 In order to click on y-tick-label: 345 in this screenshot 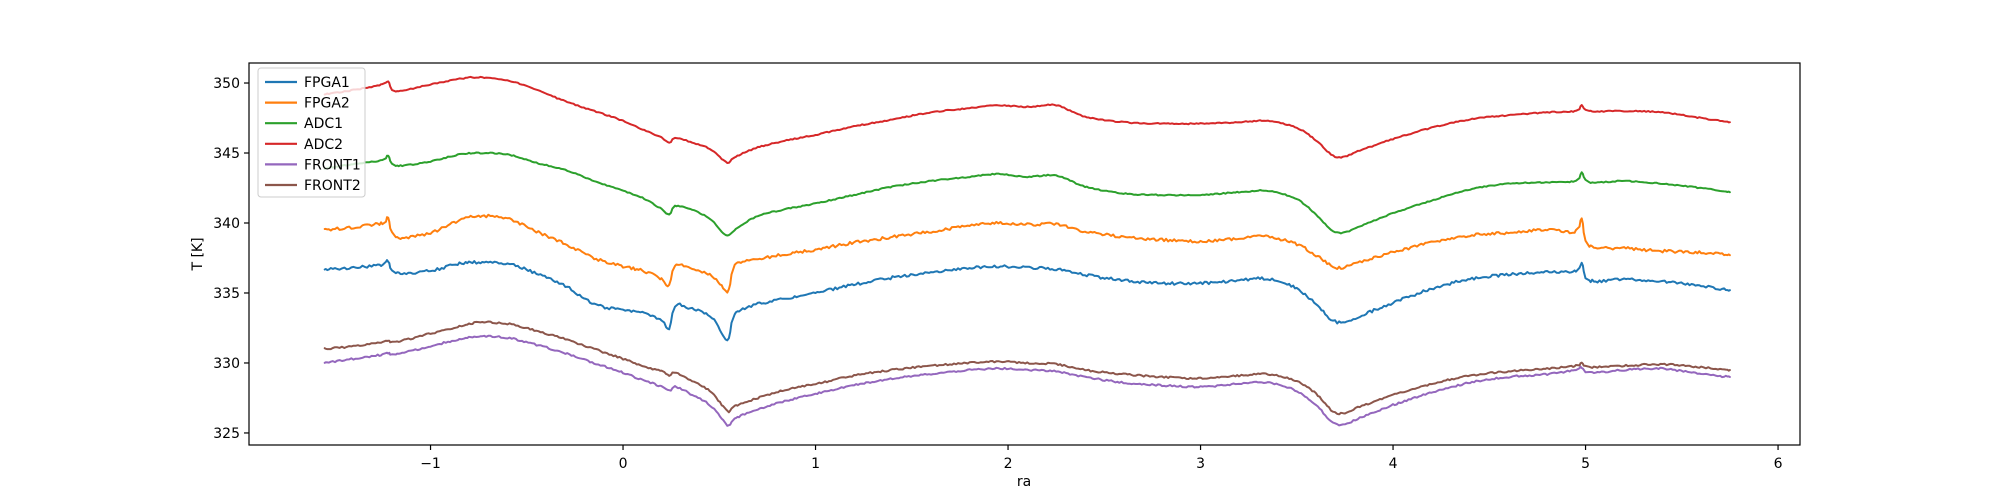, I will do `click(226, 154)`.